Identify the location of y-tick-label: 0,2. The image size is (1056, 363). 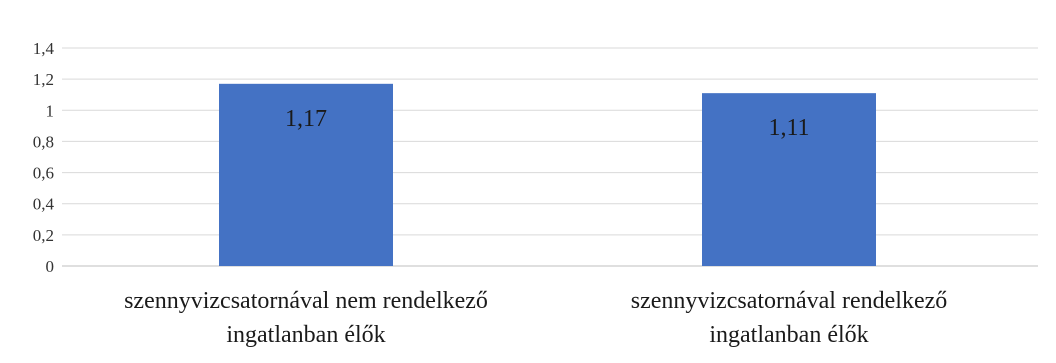
(43, 235).